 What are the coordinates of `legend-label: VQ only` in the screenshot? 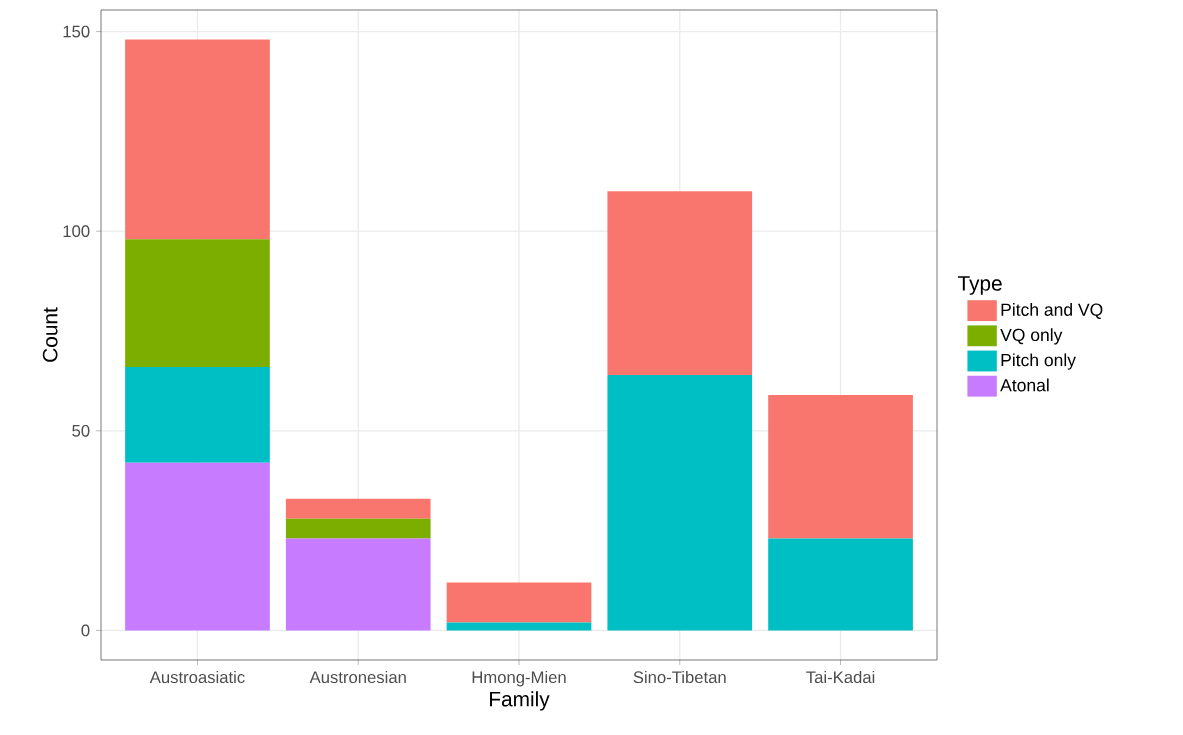 It's located at (1031, 336).